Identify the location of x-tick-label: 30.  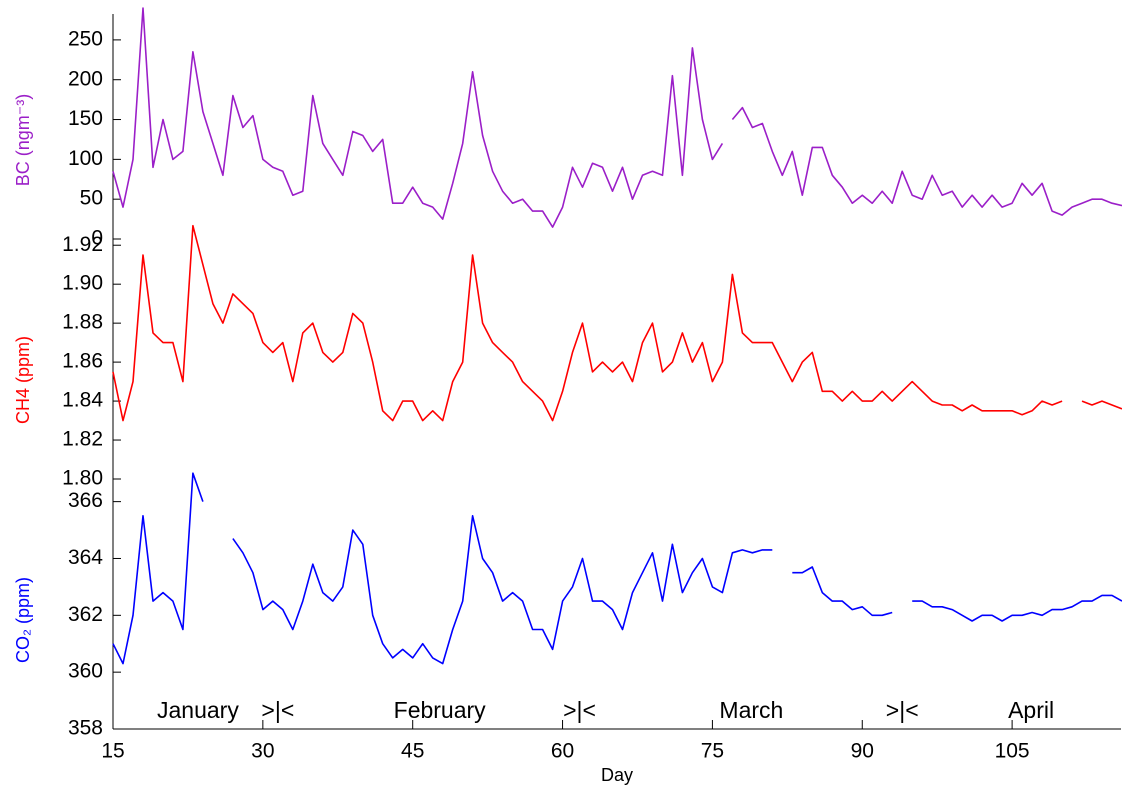
(262, 751).